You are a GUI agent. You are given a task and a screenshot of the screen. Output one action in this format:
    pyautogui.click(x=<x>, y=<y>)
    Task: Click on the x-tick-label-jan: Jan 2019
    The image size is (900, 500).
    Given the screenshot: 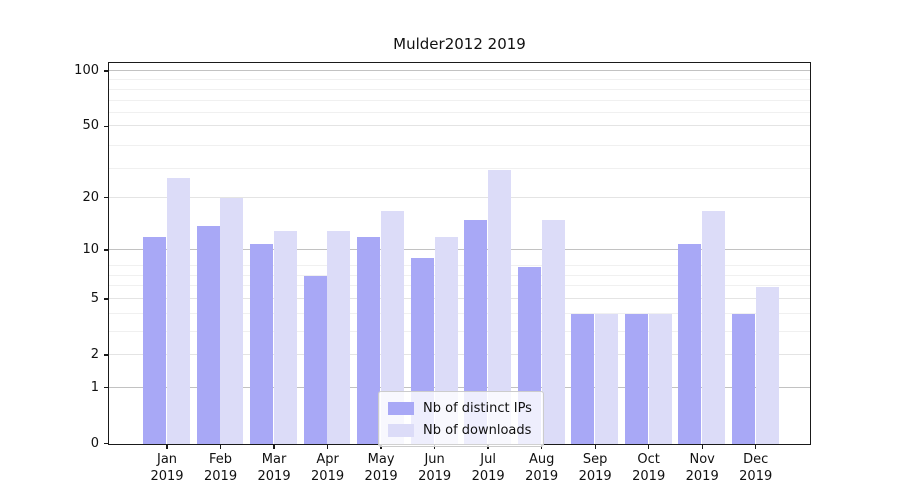 What is the action you would take?
    pyautogui.click(x=167, y=468)
    